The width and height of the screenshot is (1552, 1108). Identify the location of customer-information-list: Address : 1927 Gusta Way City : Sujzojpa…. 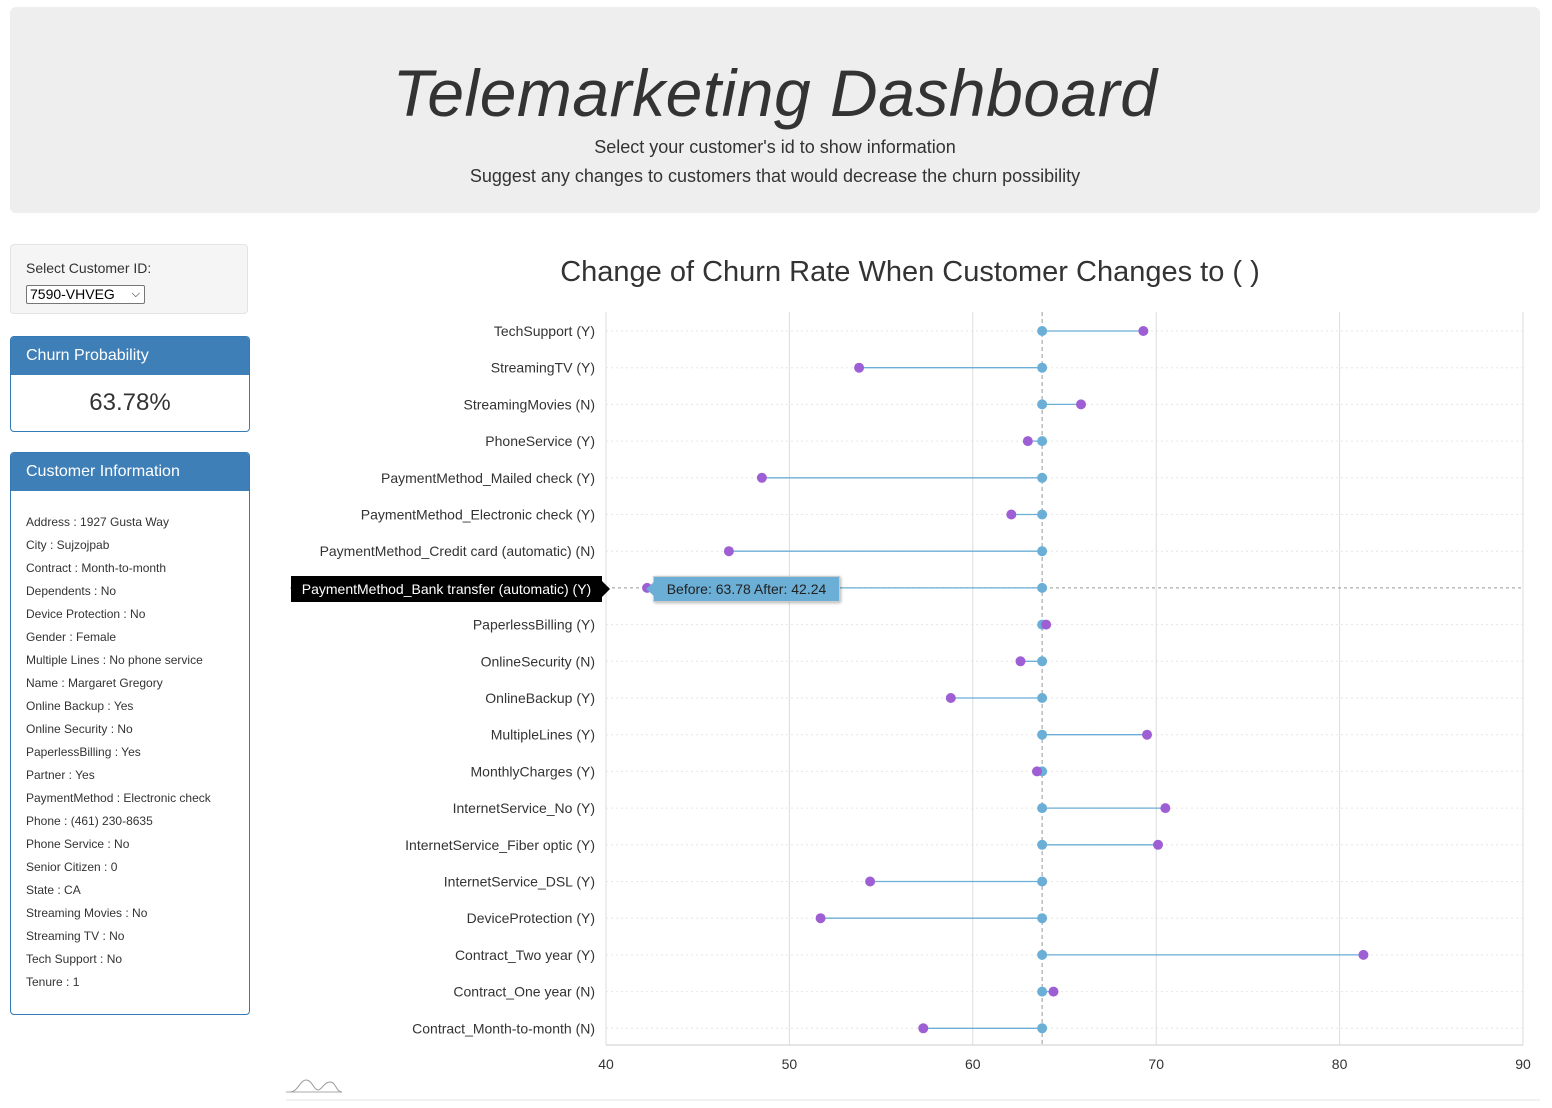
(130, 744).